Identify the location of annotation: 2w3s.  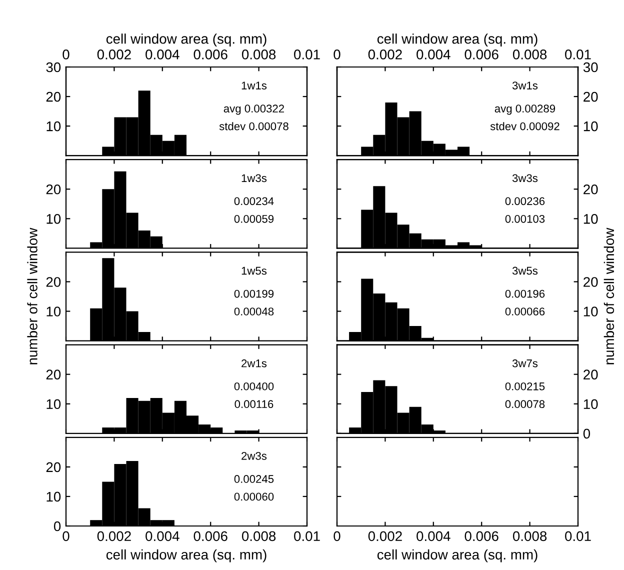
(254, 456).